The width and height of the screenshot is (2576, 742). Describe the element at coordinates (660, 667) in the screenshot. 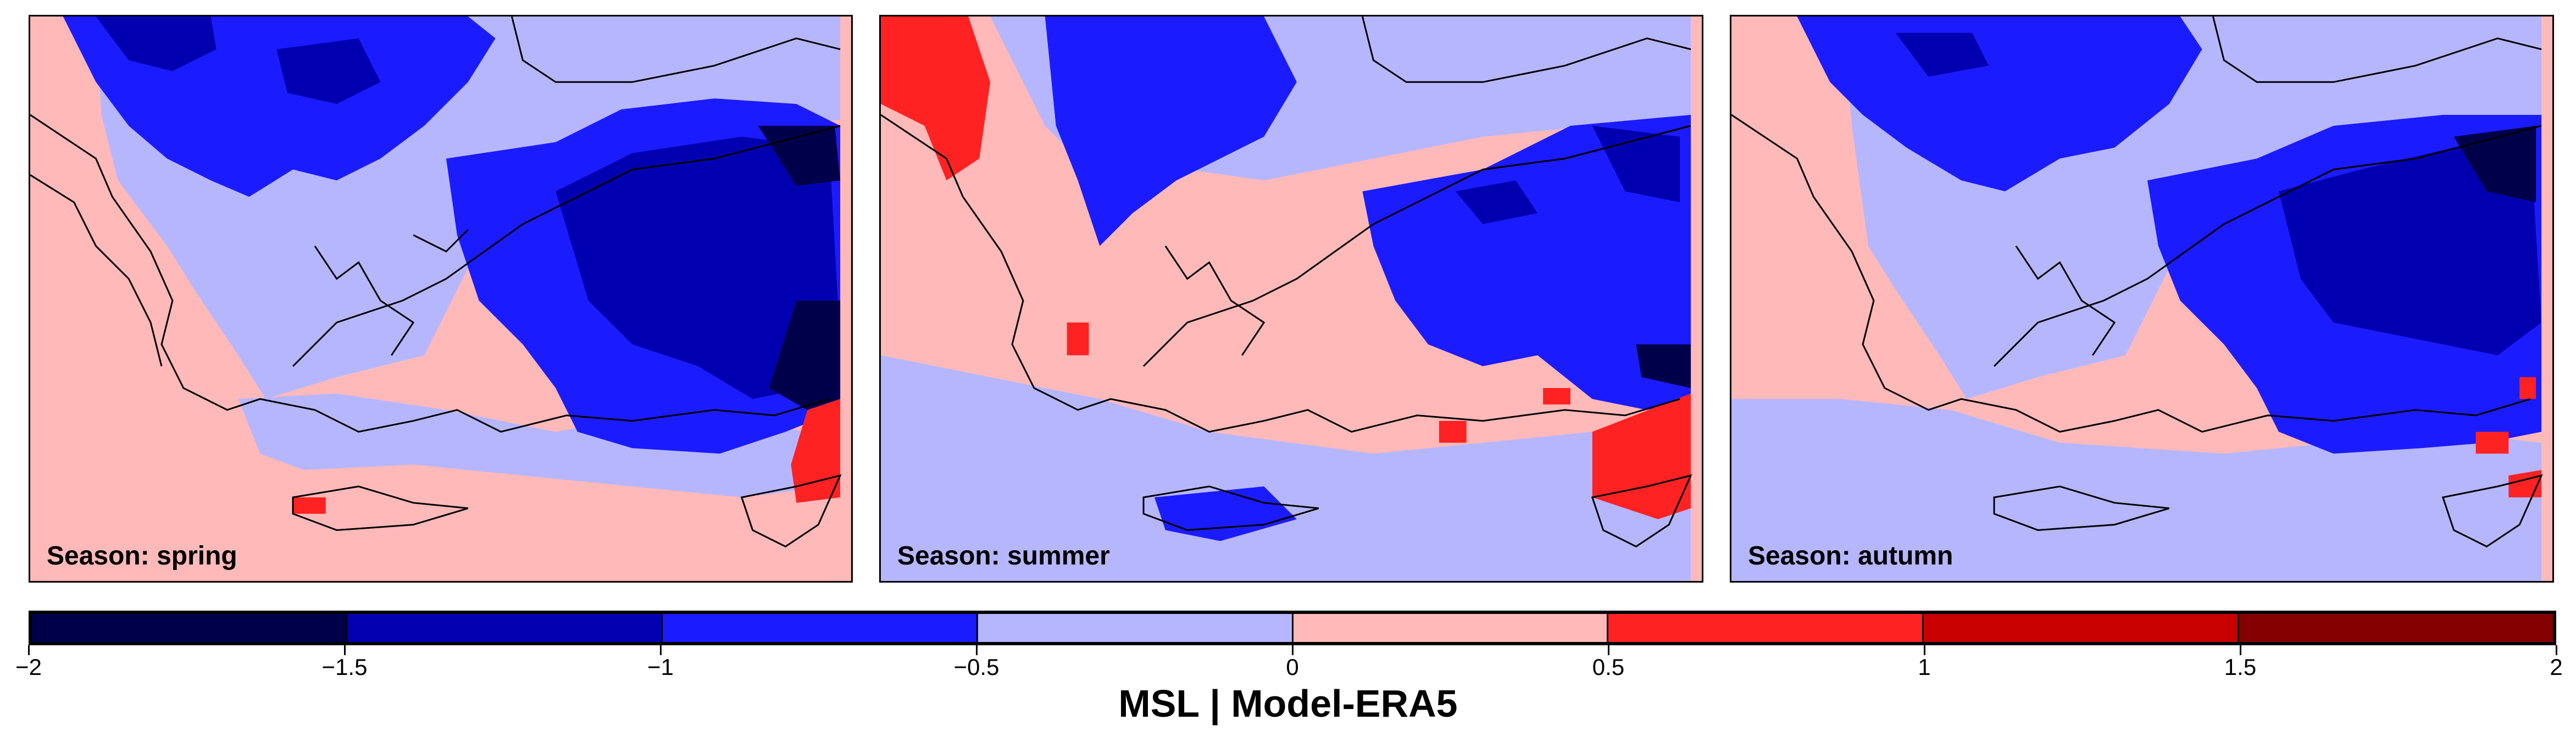

I see `colorbar-tick-label: −1` at that location.